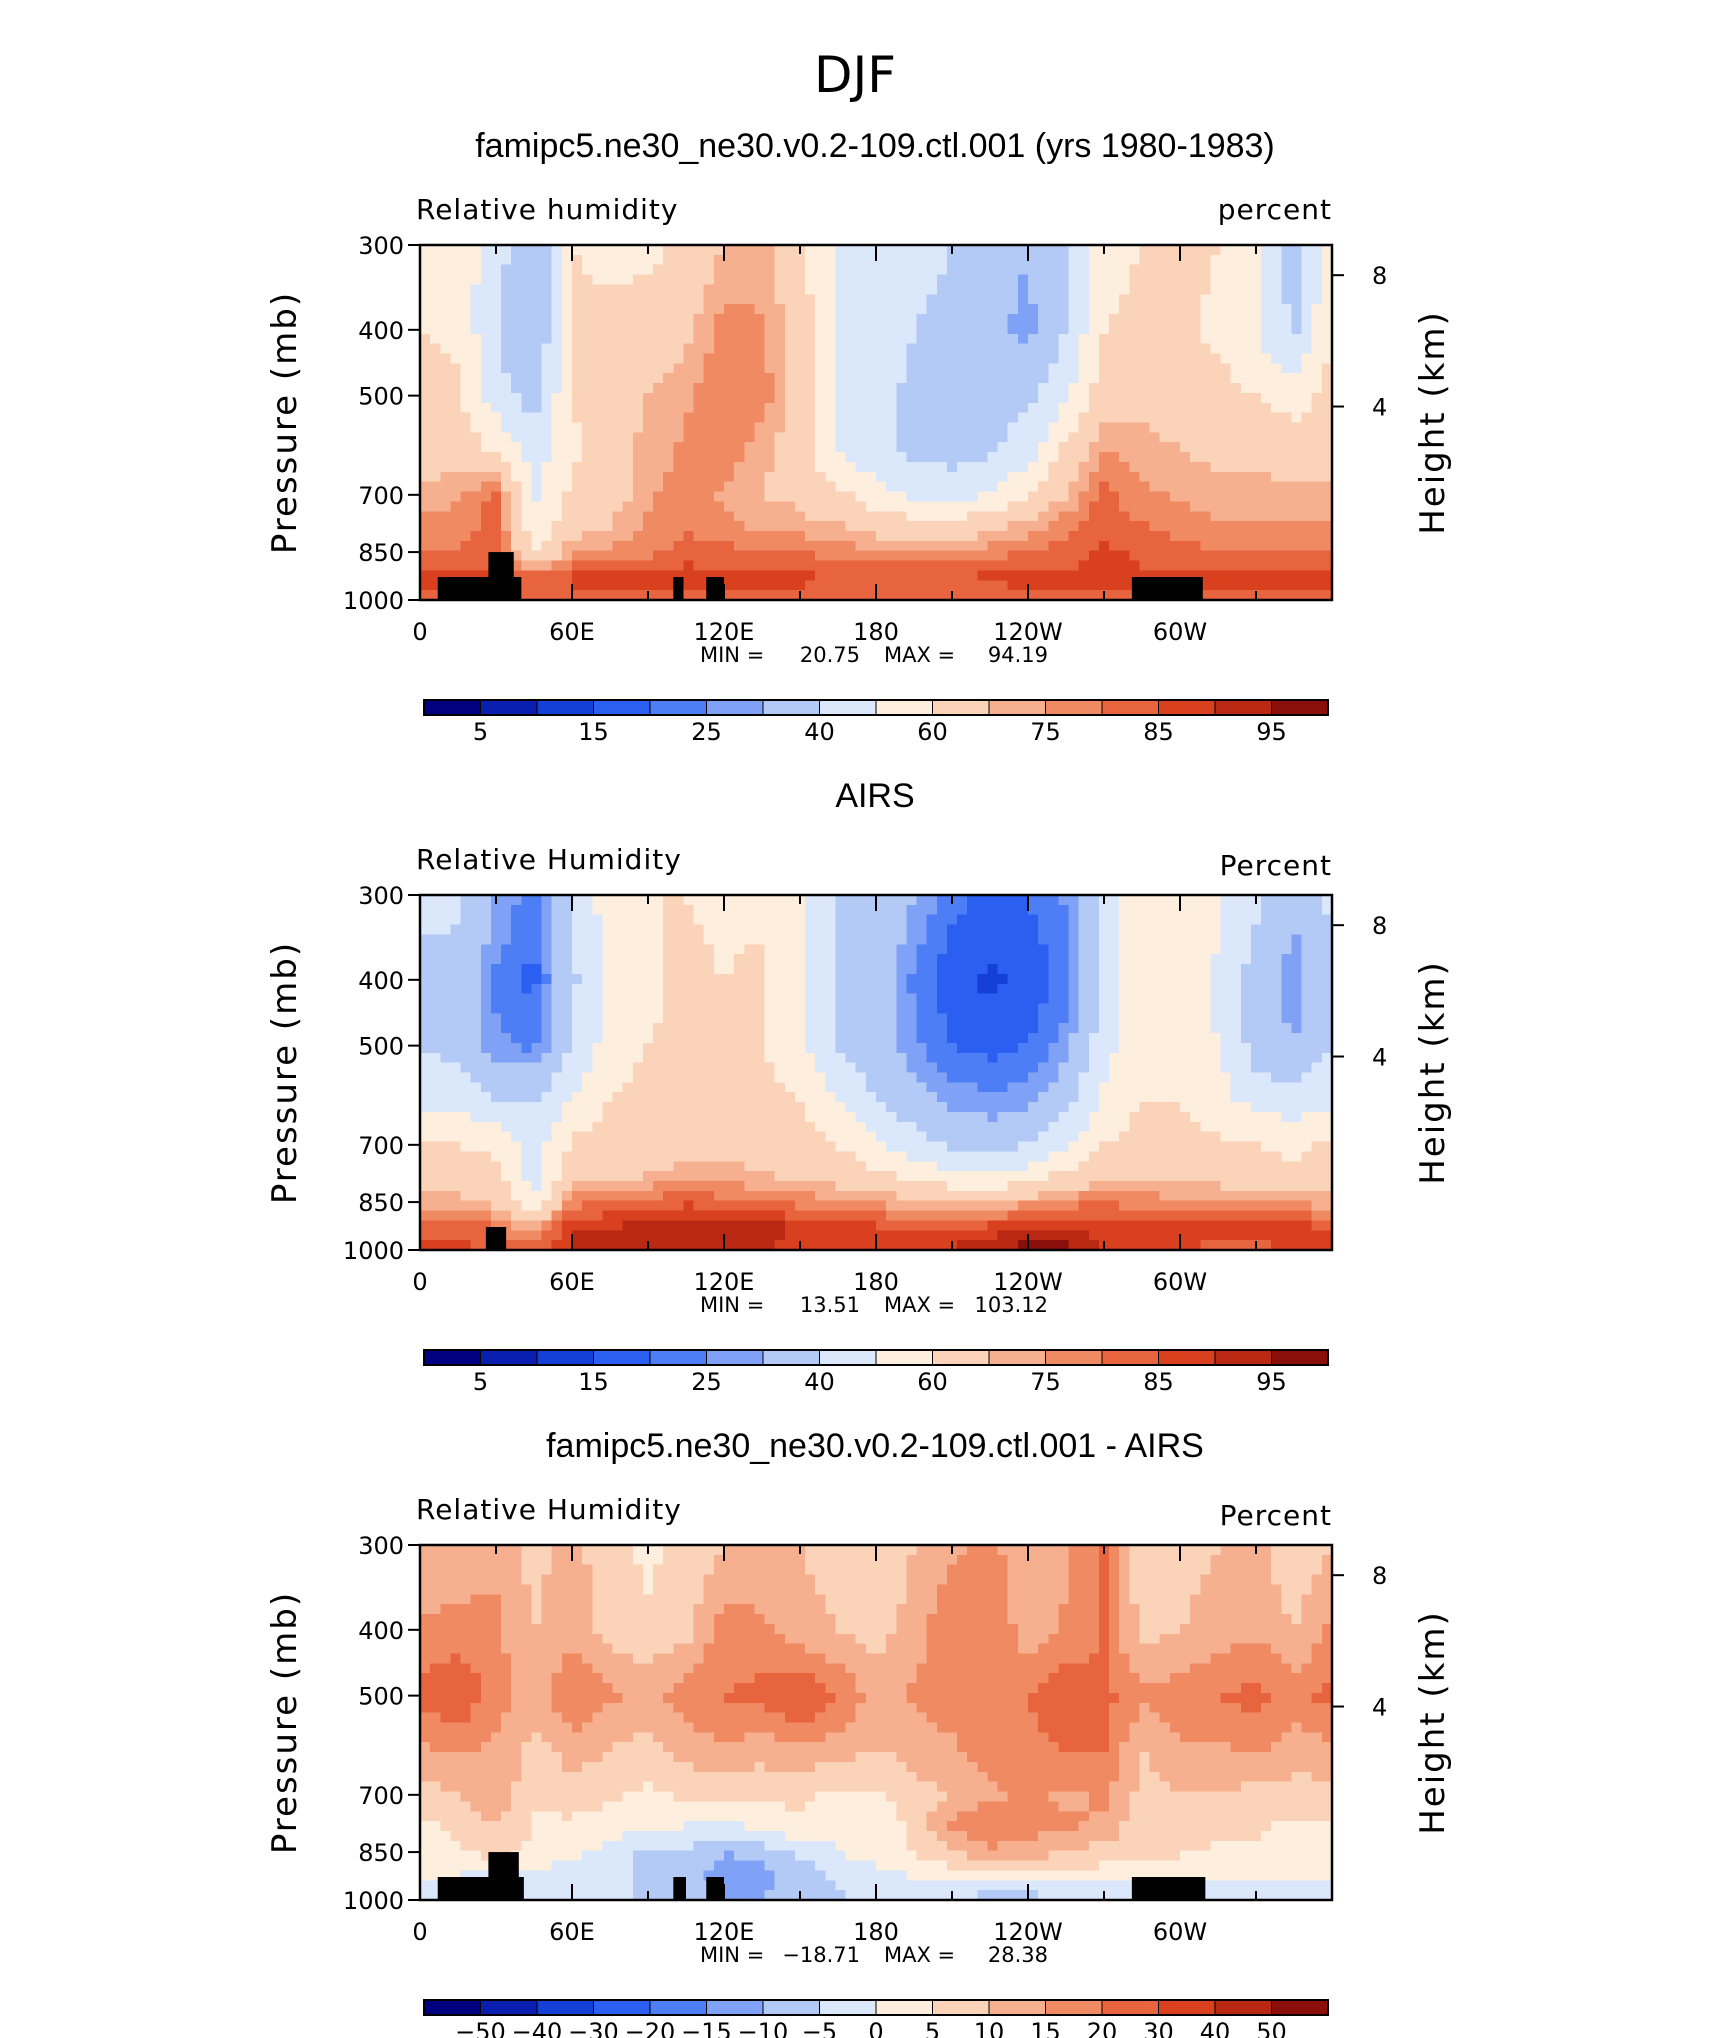 This screenshot has height=2038, width=1710. What do you see at coordinates (565, 707) in the screenshot?
I see `colorbar-swatch` at bounding box center [565, 707].